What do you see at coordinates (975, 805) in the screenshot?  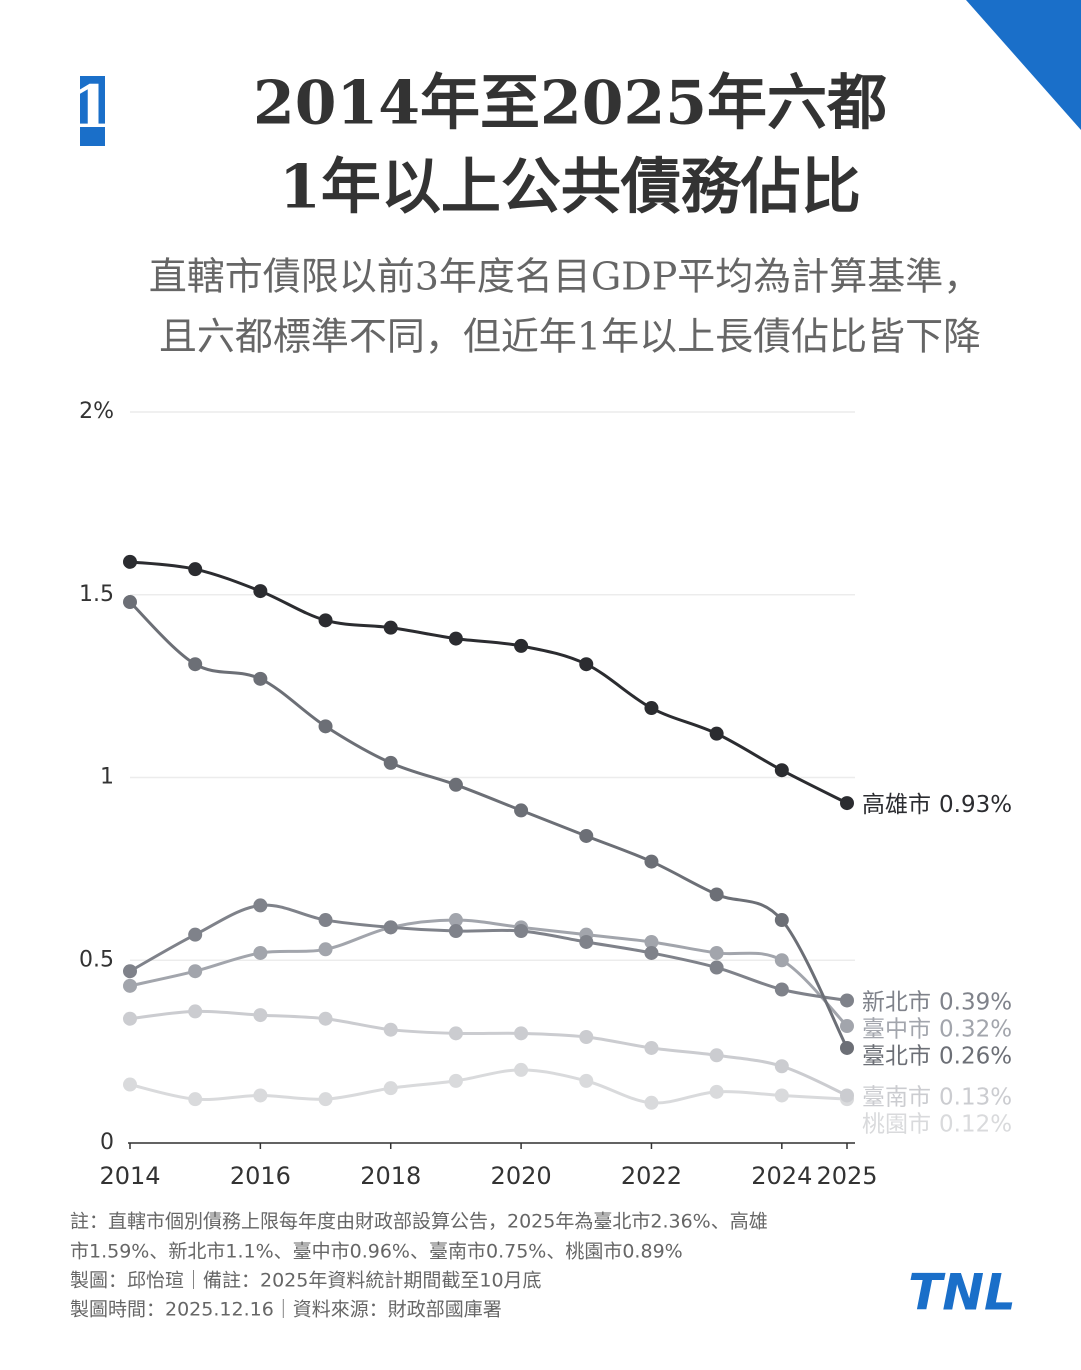 I see `value-label: 0.93%` at bounding box center [975, 805].